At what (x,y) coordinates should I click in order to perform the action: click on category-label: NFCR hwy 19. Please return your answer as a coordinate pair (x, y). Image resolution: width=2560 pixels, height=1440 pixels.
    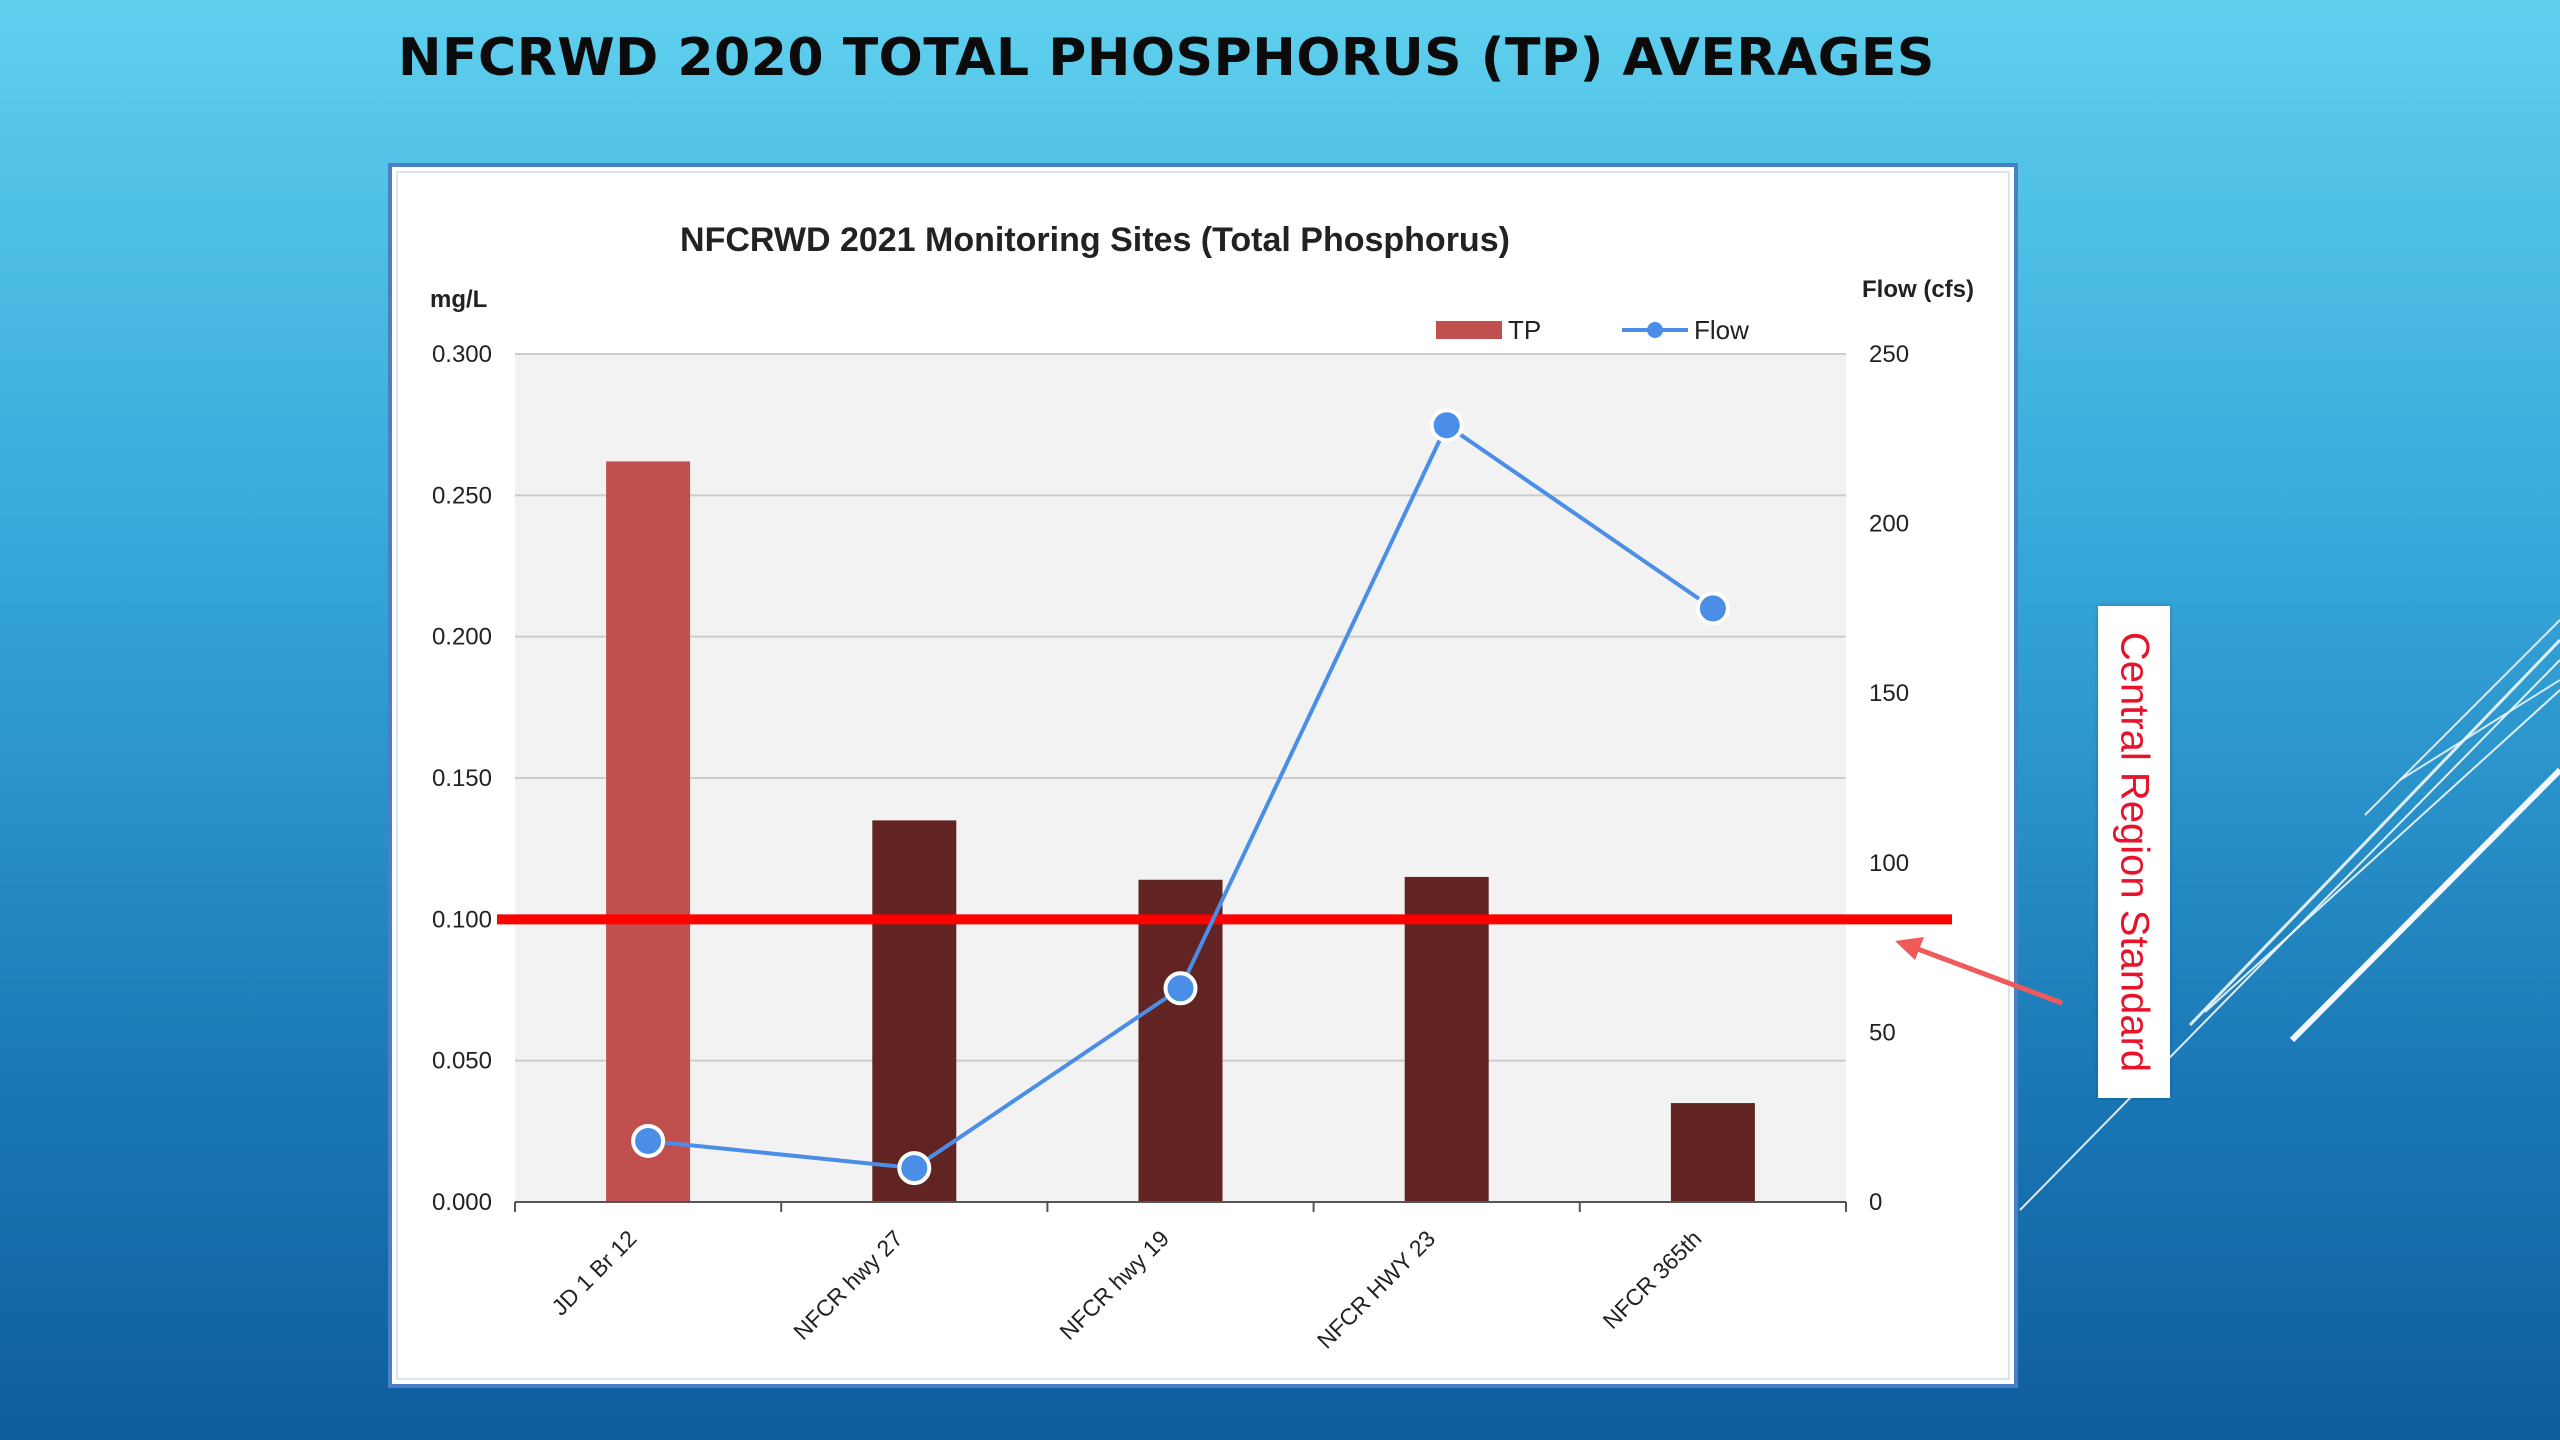
    Looking at the image, I should click on (1114, 1285).